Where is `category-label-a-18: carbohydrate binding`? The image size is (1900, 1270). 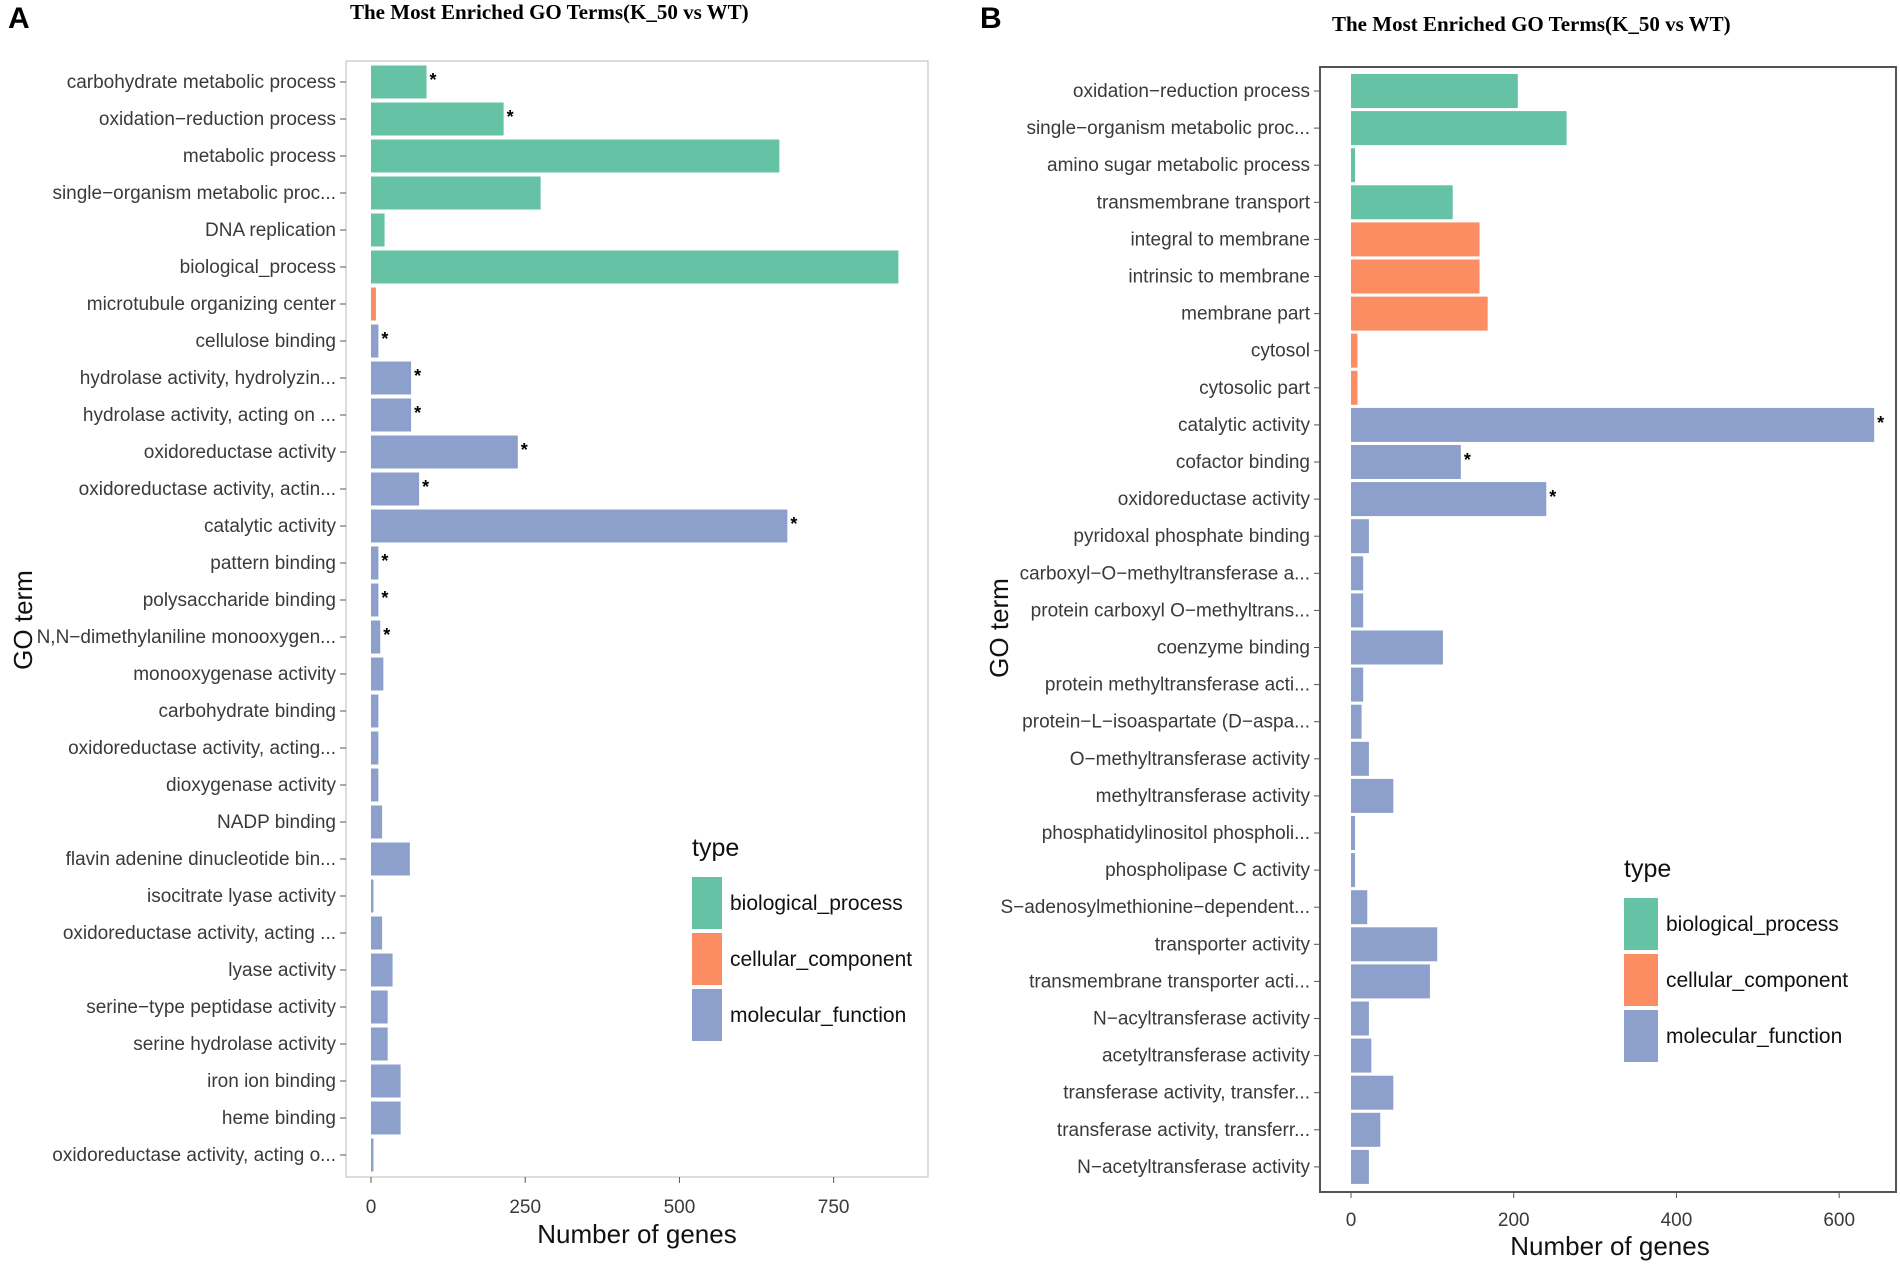
category-label-a-18: carbohydrate binding is located at coordinates (247, 711).